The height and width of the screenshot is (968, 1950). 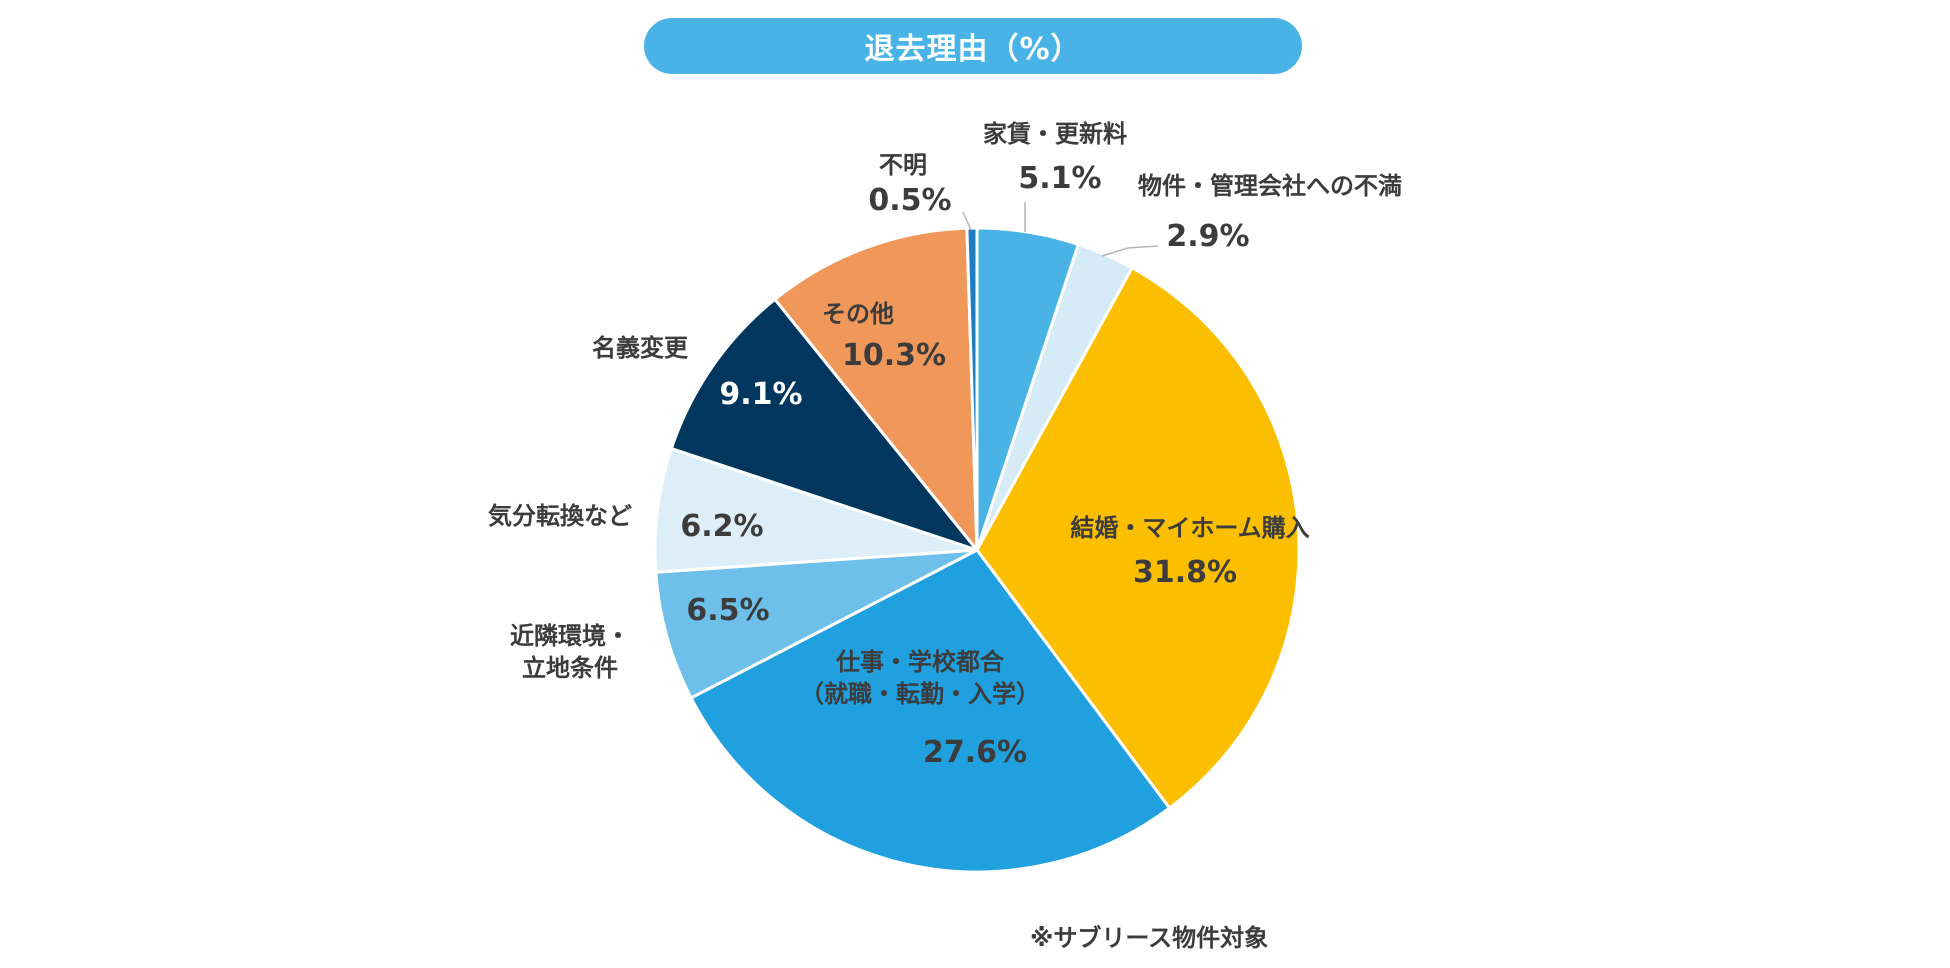 I want to click on slice-value-name-change: 9.1%, so click(x=760, y=394).